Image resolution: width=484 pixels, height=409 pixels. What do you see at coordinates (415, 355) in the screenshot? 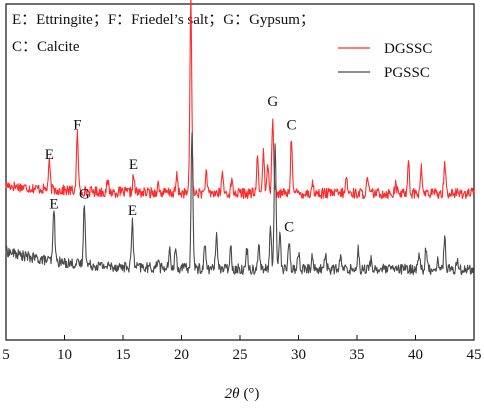
I see `x-tick-label: 40` at bounding box center [415, 355].